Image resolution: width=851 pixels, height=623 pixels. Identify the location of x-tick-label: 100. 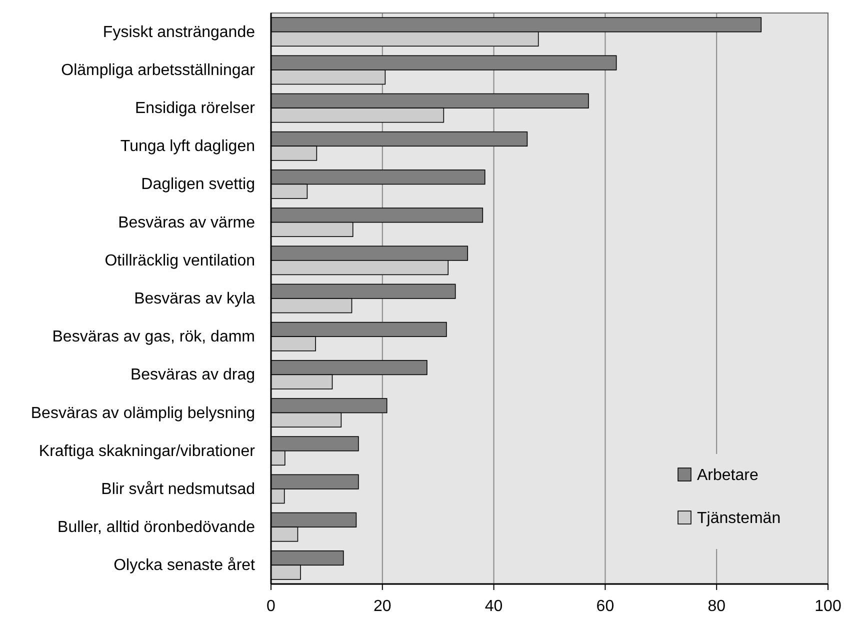
(828, 606).